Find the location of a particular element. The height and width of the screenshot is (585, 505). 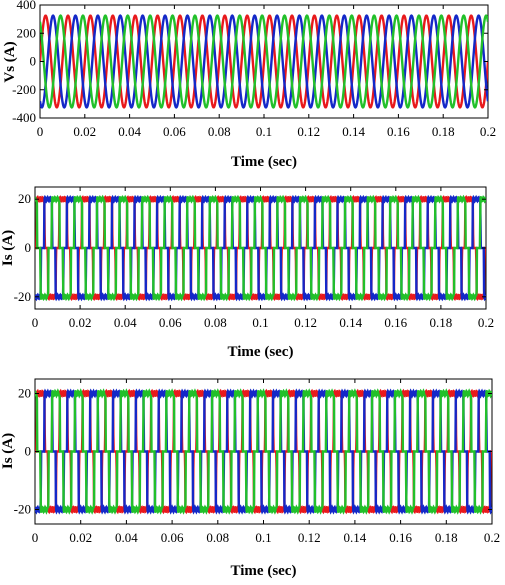

y-tick-label: 400 is located at coordinates (27, 6).